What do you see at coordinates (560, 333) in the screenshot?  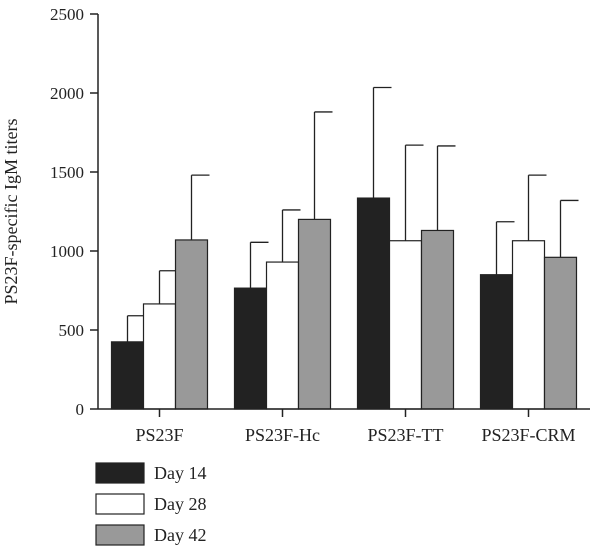 I see `bar-day-42-ps23f-crm` at bounding box center [560, 333].